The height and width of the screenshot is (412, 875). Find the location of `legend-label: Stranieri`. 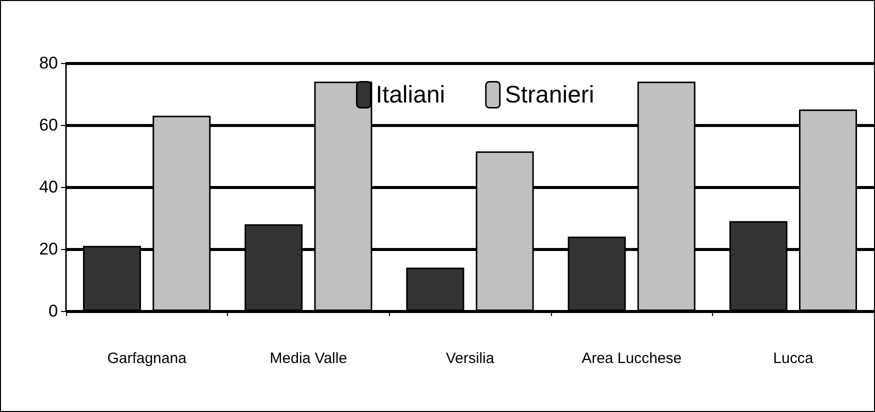

legend-label: Stranieri is located at coordinates (549, 94).